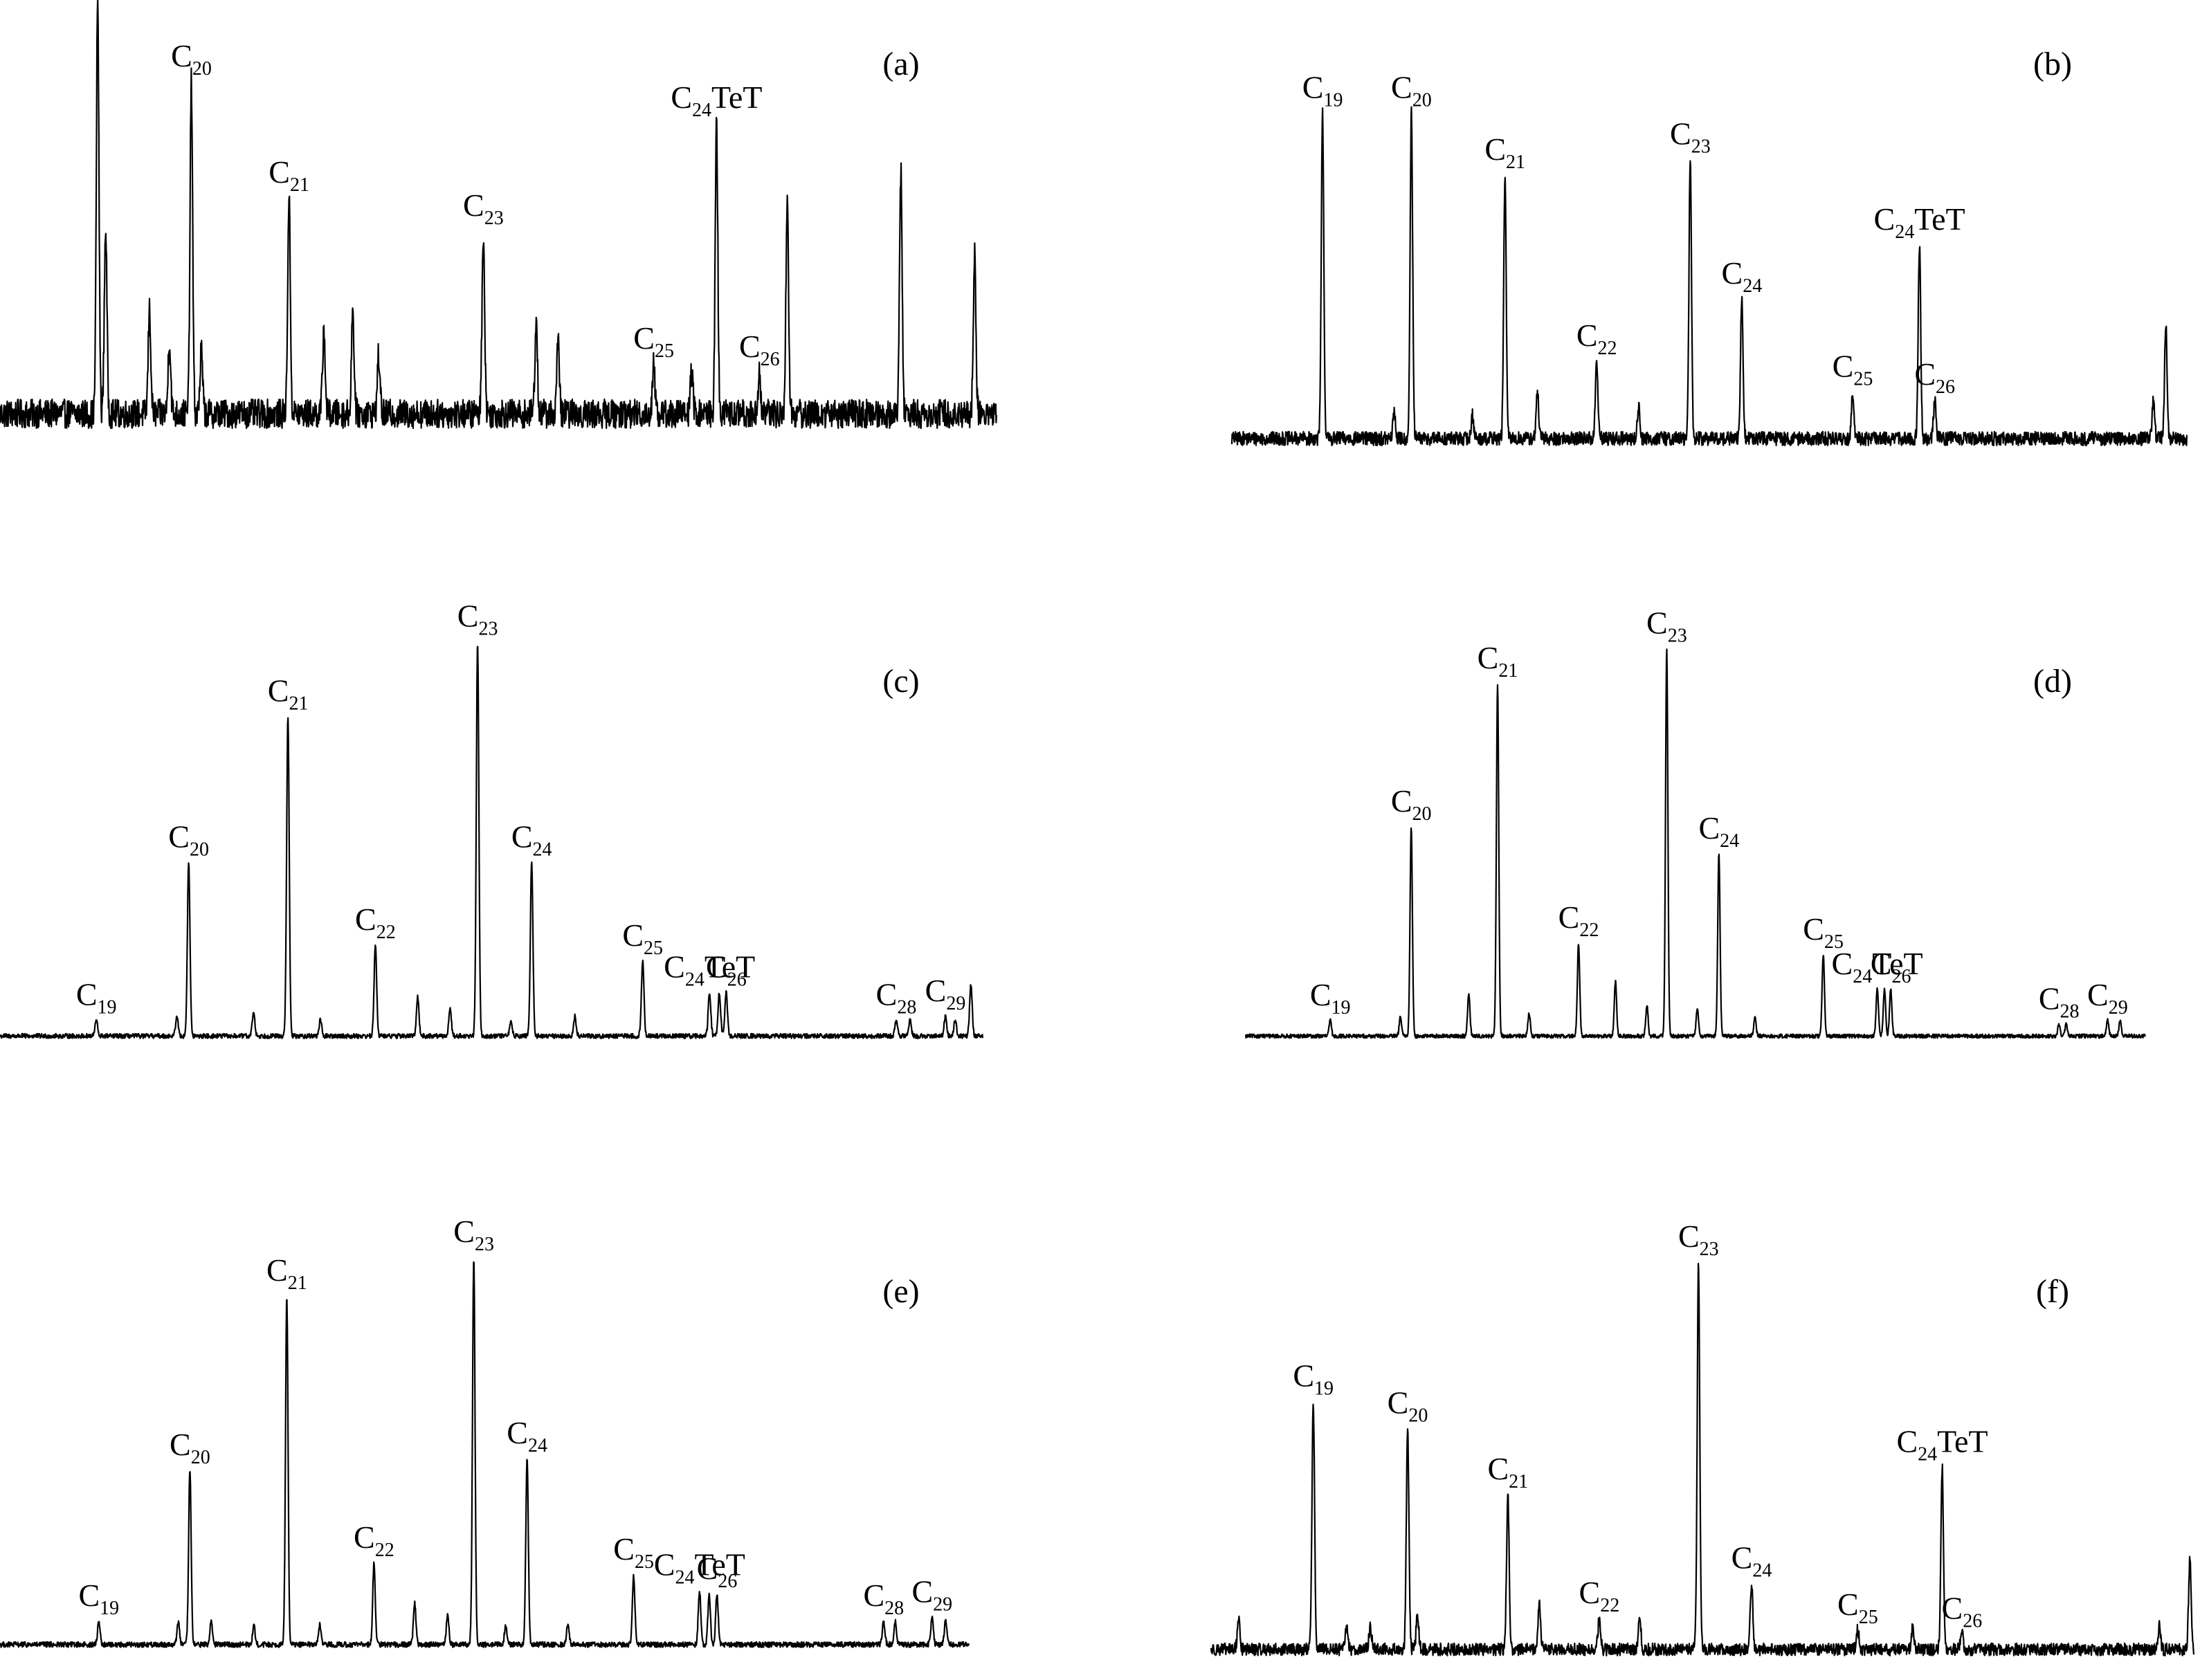 Image resolution: width=2209 pixels, height=1680 pixels. I want to click on peak-label-c-C20: C20, so click(188, 840).